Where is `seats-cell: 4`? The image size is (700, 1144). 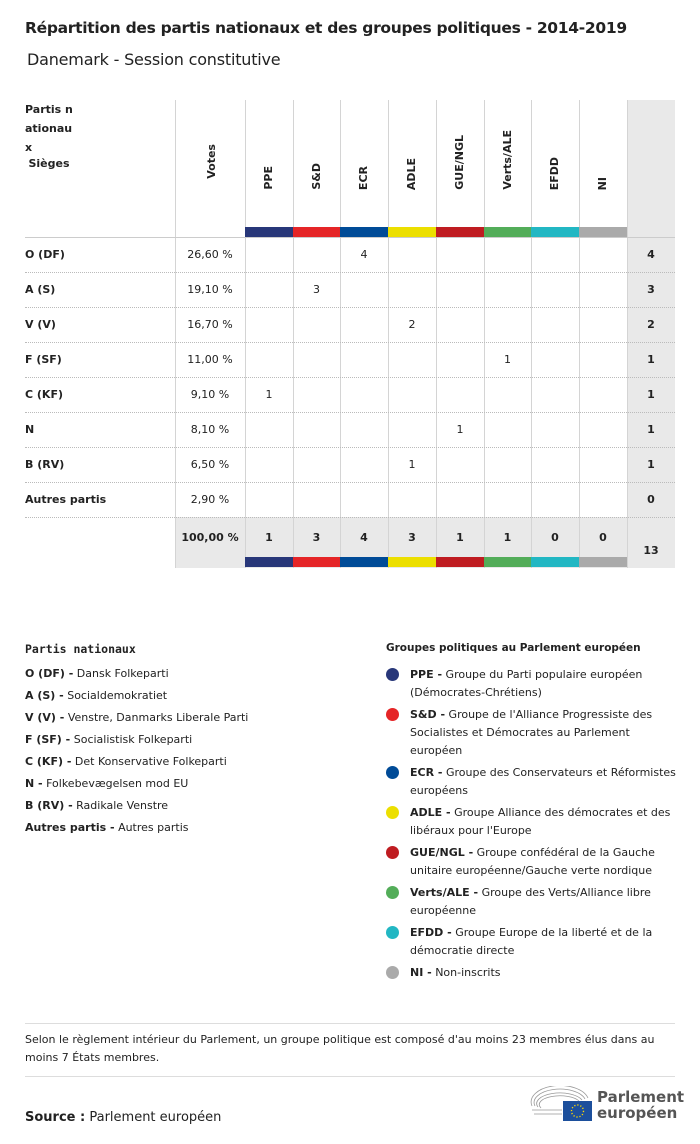
seats-cell: 4 is located at coordinates (651, 254).